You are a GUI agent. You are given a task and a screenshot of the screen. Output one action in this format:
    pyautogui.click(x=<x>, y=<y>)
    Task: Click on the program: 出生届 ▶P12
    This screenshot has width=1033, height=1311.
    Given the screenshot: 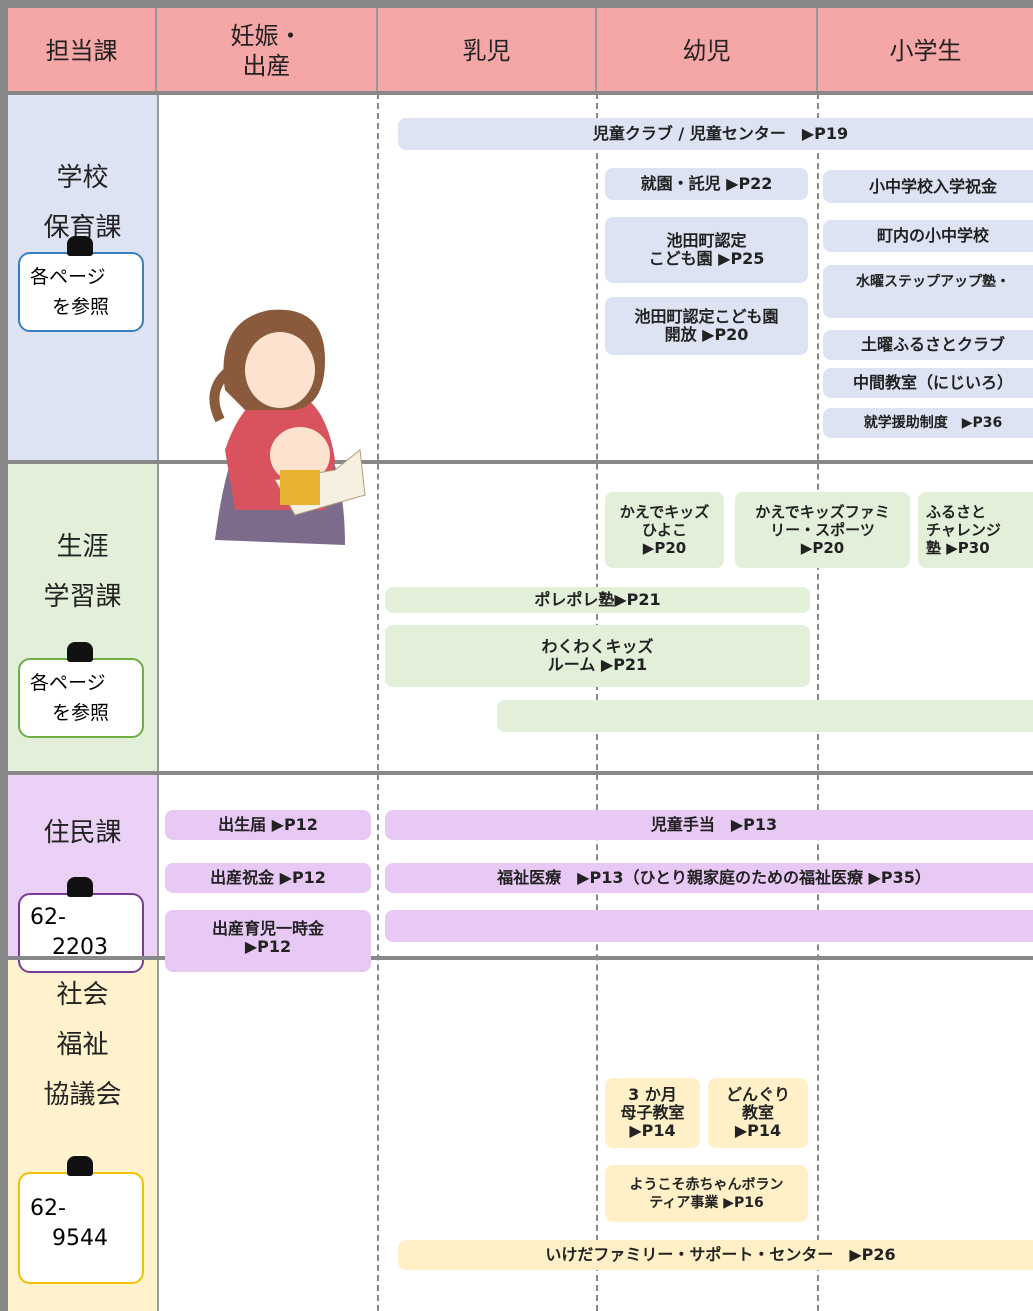 What is the action you would take?
    pyautogui.click(x=268, y=825)
    